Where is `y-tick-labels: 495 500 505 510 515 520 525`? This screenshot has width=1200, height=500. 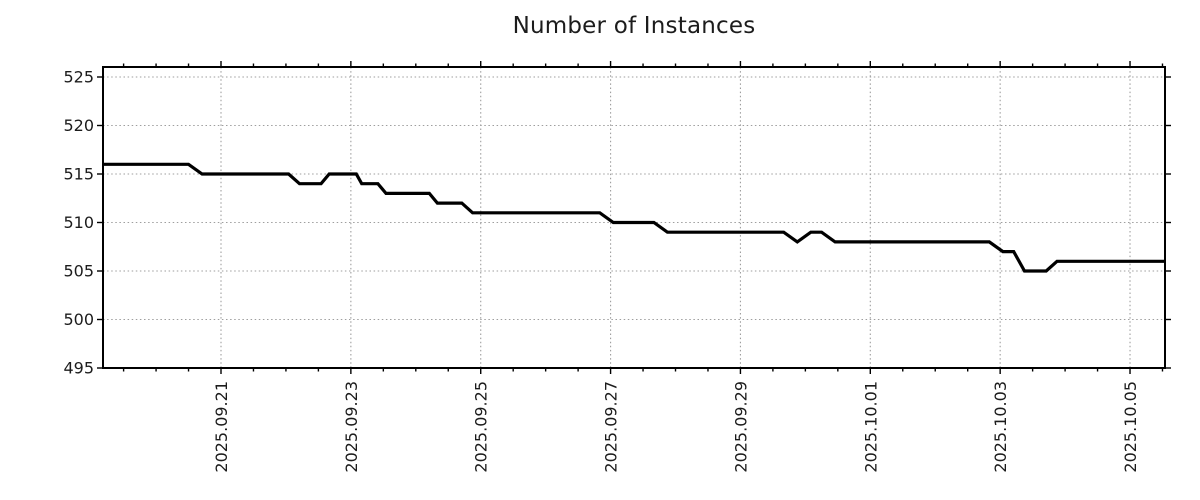 y-tick-labels: 495 500 505 510 515 520 525 is located at coordinates (78, 222).